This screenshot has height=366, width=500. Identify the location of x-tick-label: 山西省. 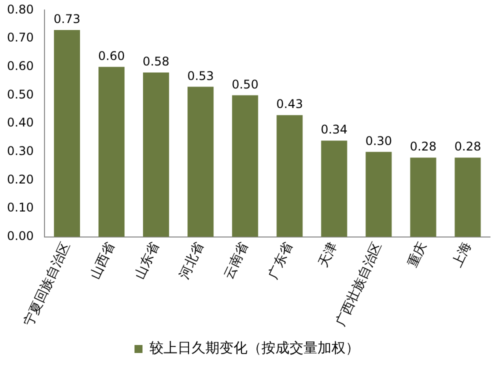
(103, 261).